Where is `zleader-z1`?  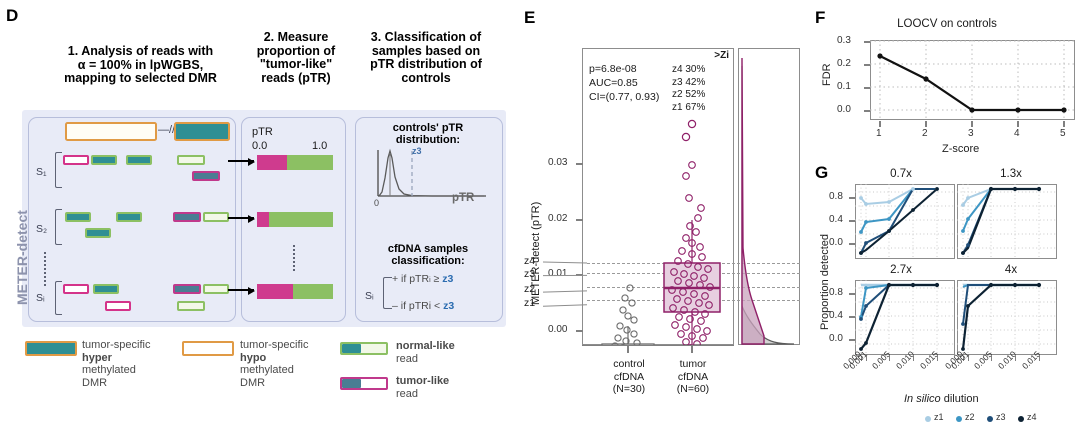 zleader-z1 is located at coordinates (565, 305).